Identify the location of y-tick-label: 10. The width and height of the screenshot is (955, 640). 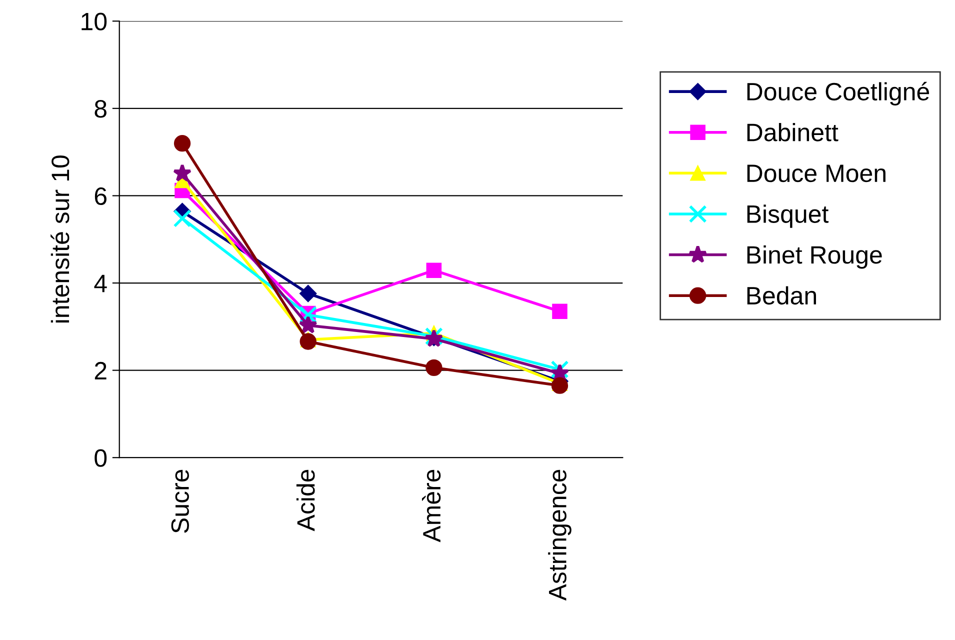
(94, 21).